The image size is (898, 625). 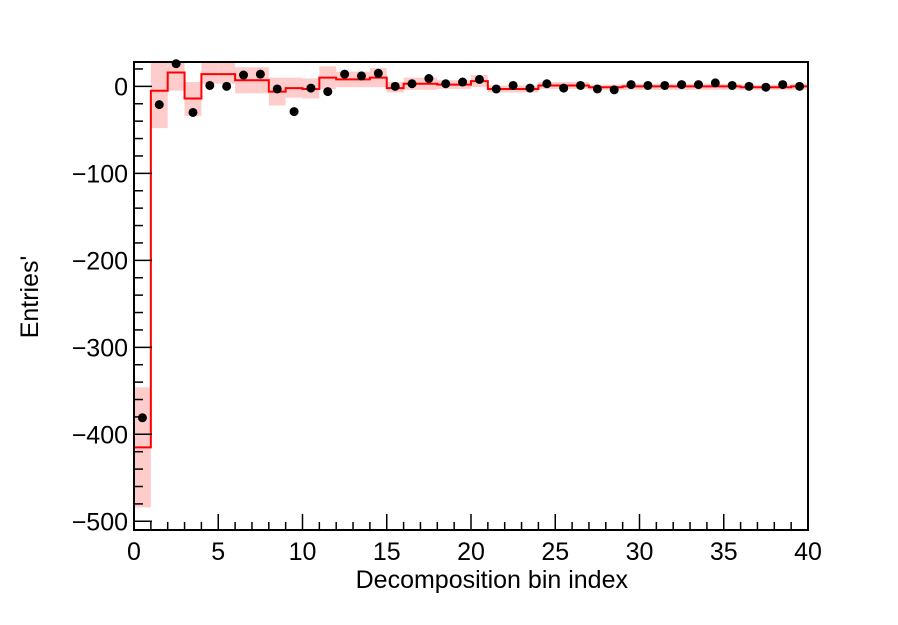 I want to click on y-tick-label: −200, so click(x=100, y=261).